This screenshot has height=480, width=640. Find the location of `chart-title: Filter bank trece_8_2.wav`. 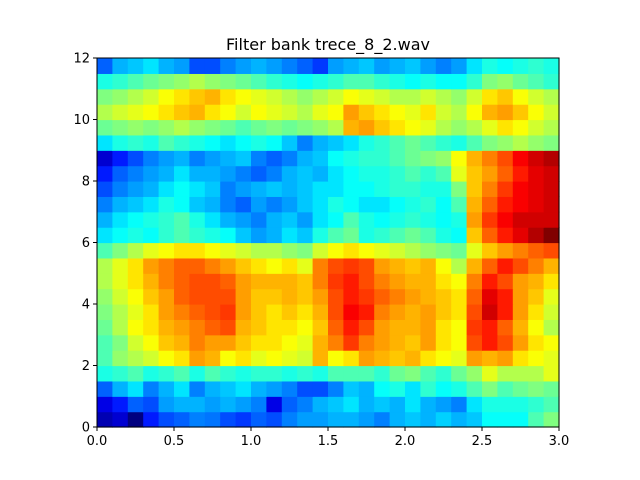

chart-title: Filter bank trece_8_2.wav is located at coordinates (328, 45).